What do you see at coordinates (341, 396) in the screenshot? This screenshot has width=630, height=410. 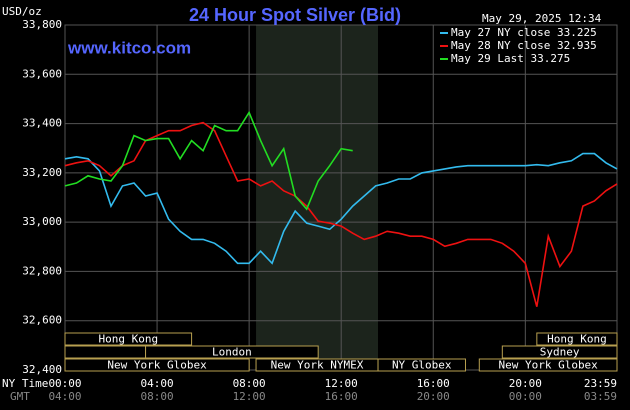 I see `x2-tick-label: 16:00` at bounding box center [341, 396].